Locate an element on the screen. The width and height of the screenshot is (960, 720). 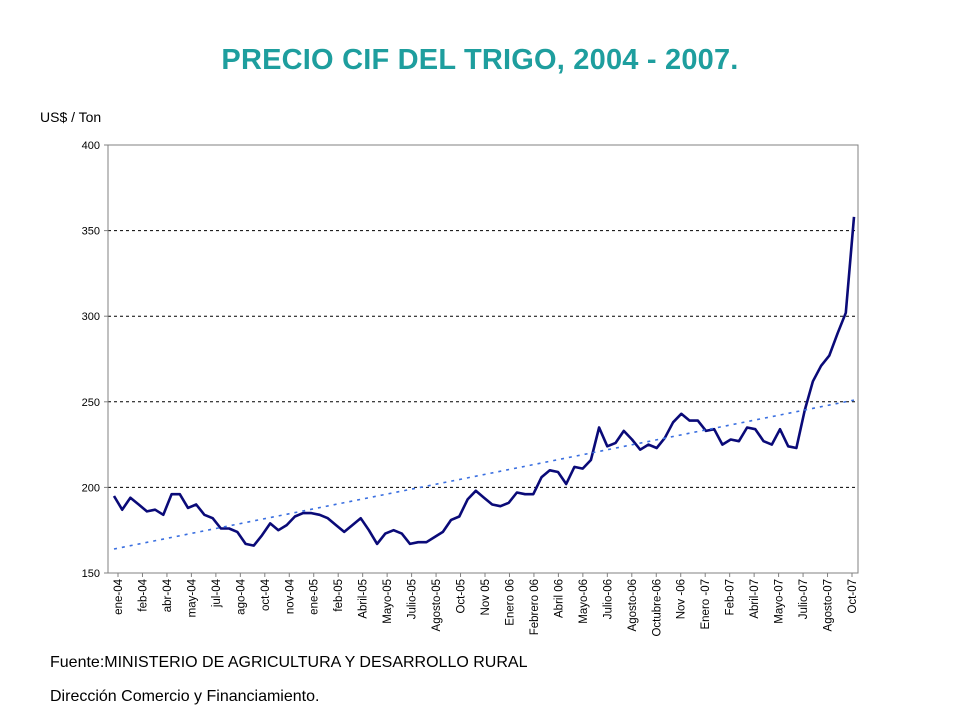
y-tick-label: 150 is located at coordinates (91, 574).